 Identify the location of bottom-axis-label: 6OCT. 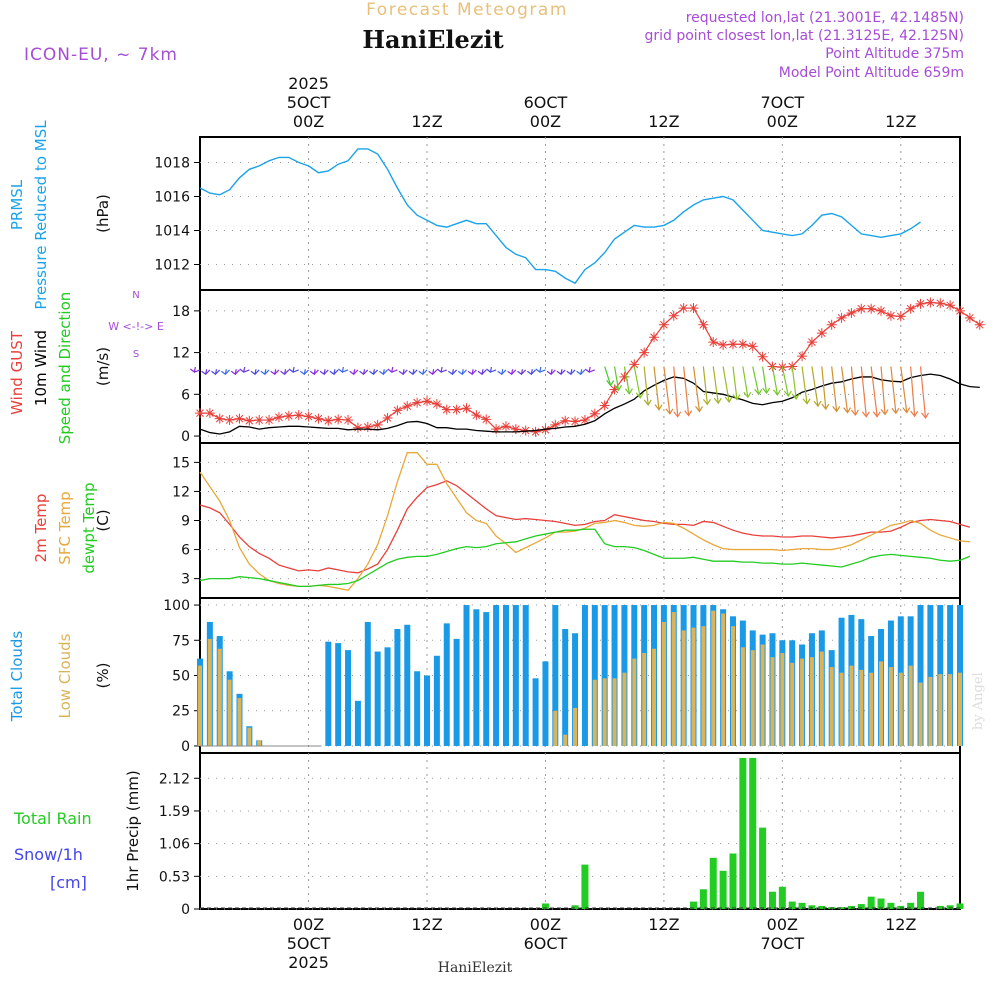
(546, 943).